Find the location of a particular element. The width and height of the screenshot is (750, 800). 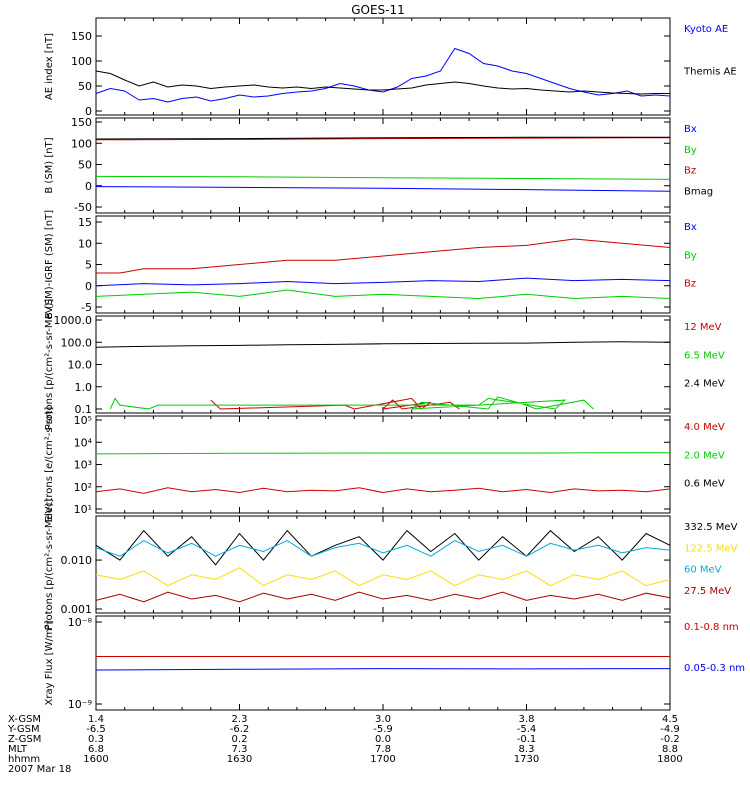

footer-cell: -4.9 is located at coordinates (670, 729).